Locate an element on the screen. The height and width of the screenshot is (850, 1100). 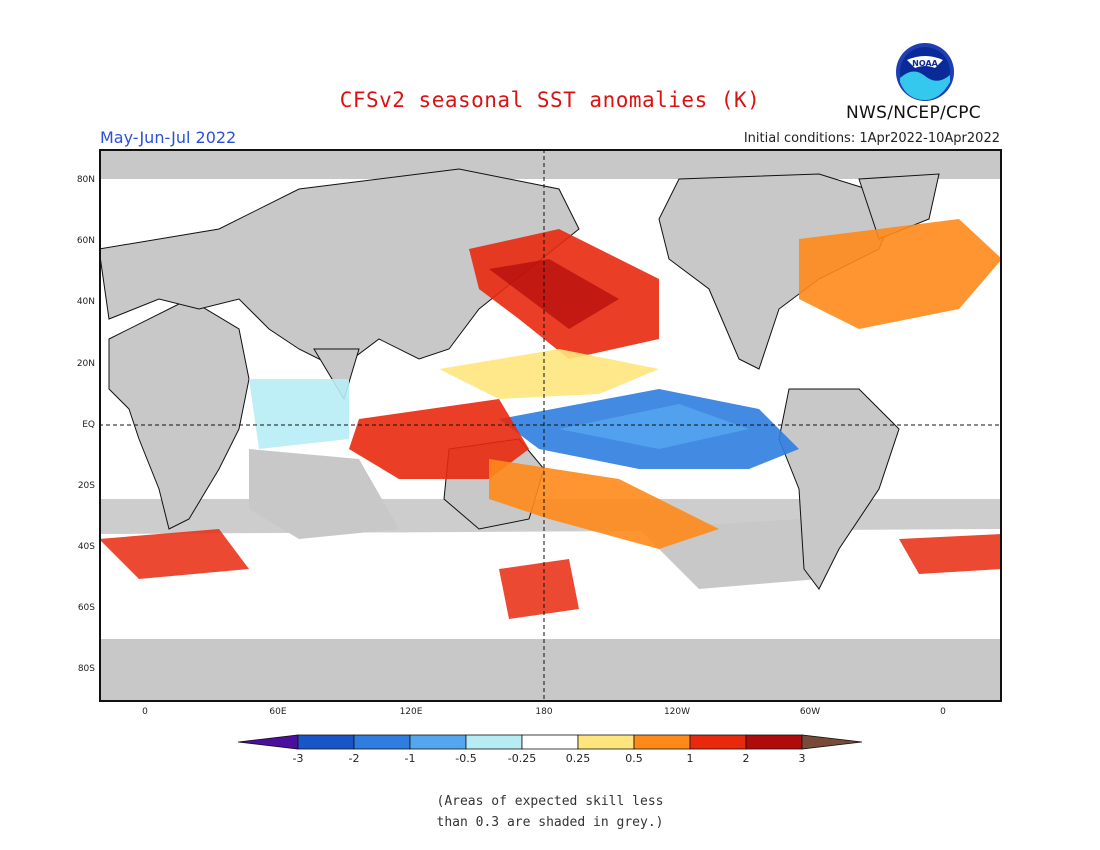
lat-tick-20n: 20N is located at coordinates (85, 364).